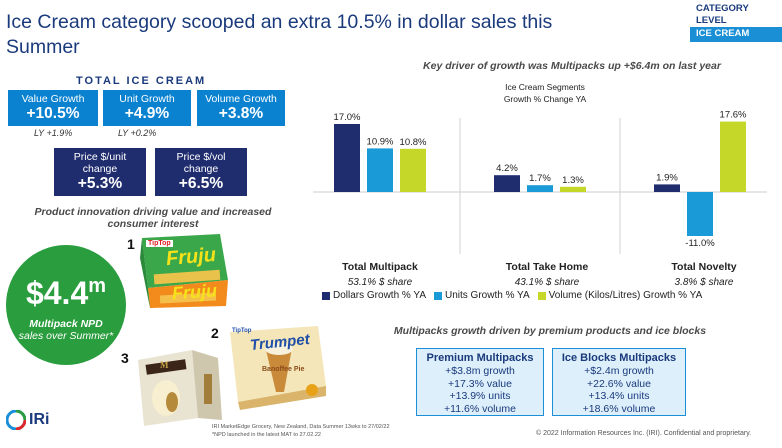 The image size is (782, 448). Describe the element at coordinates (619, 358) in the screenshot. I see `box-heading: Ice Blocks Multipacks` at that location.